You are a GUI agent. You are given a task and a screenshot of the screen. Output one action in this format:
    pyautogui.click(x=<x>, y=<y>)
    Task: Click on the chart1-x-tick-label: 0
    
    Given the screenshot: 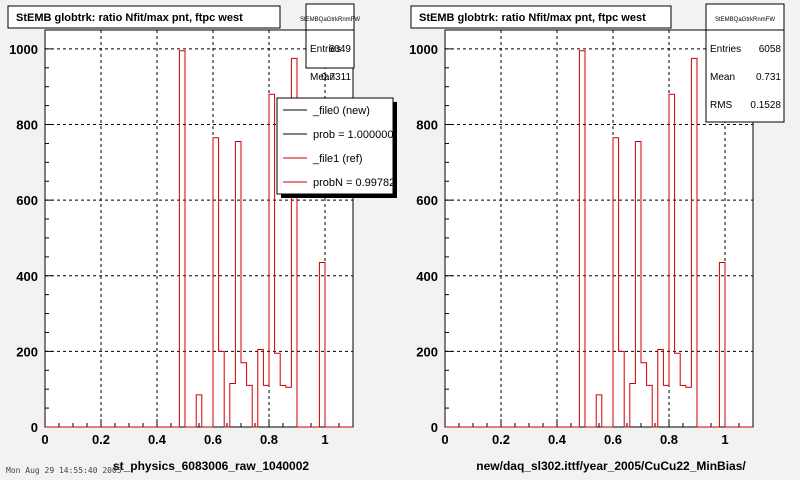 What is the action you would take?
    pyautogui.click(x=444, y=439)
    